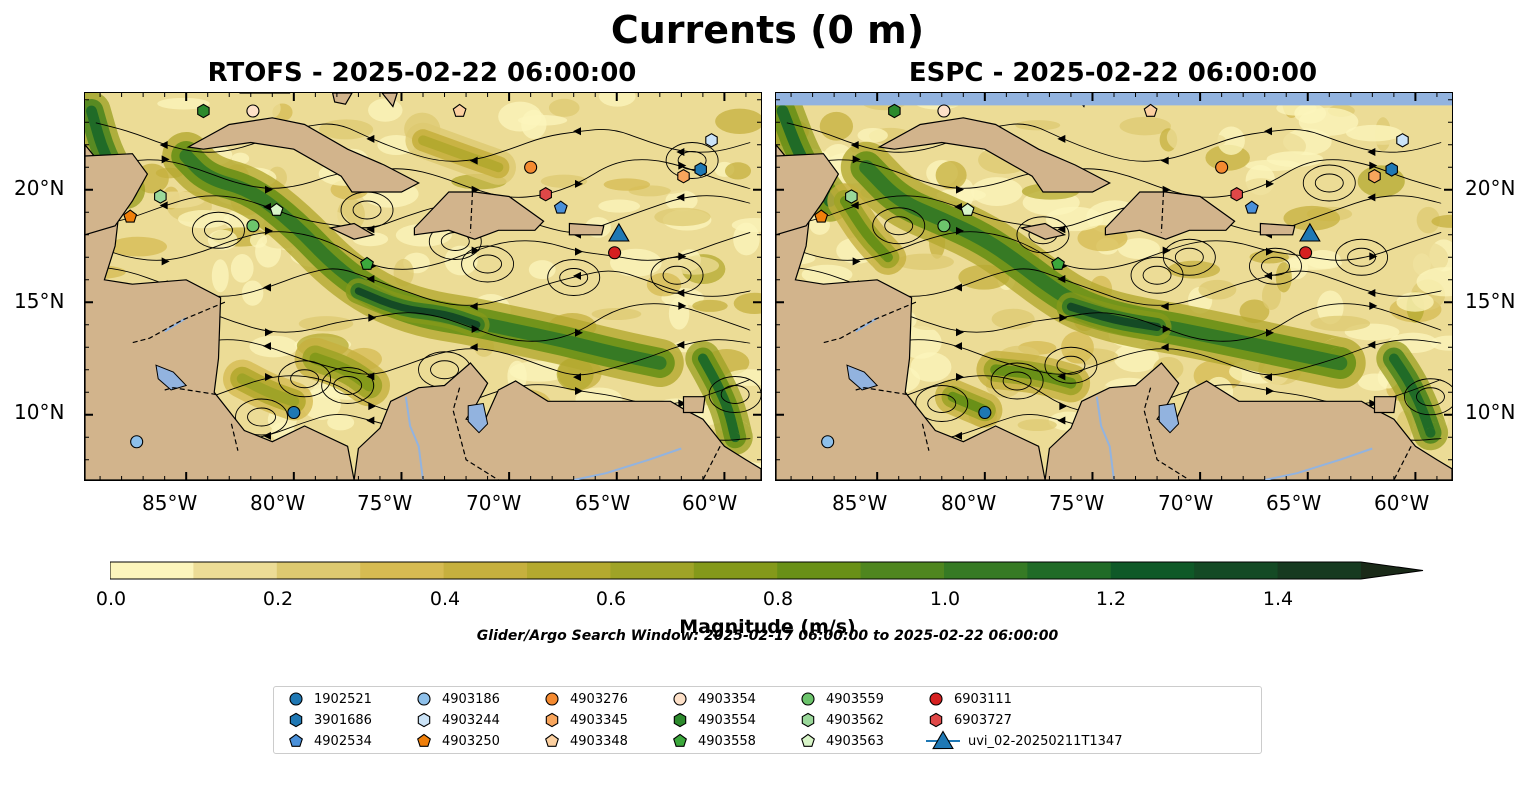  What do you see at coordinates (170, 503) in the screenshot?
I see `lon-tick-label: 85°W` at bounding box center [170, 503].